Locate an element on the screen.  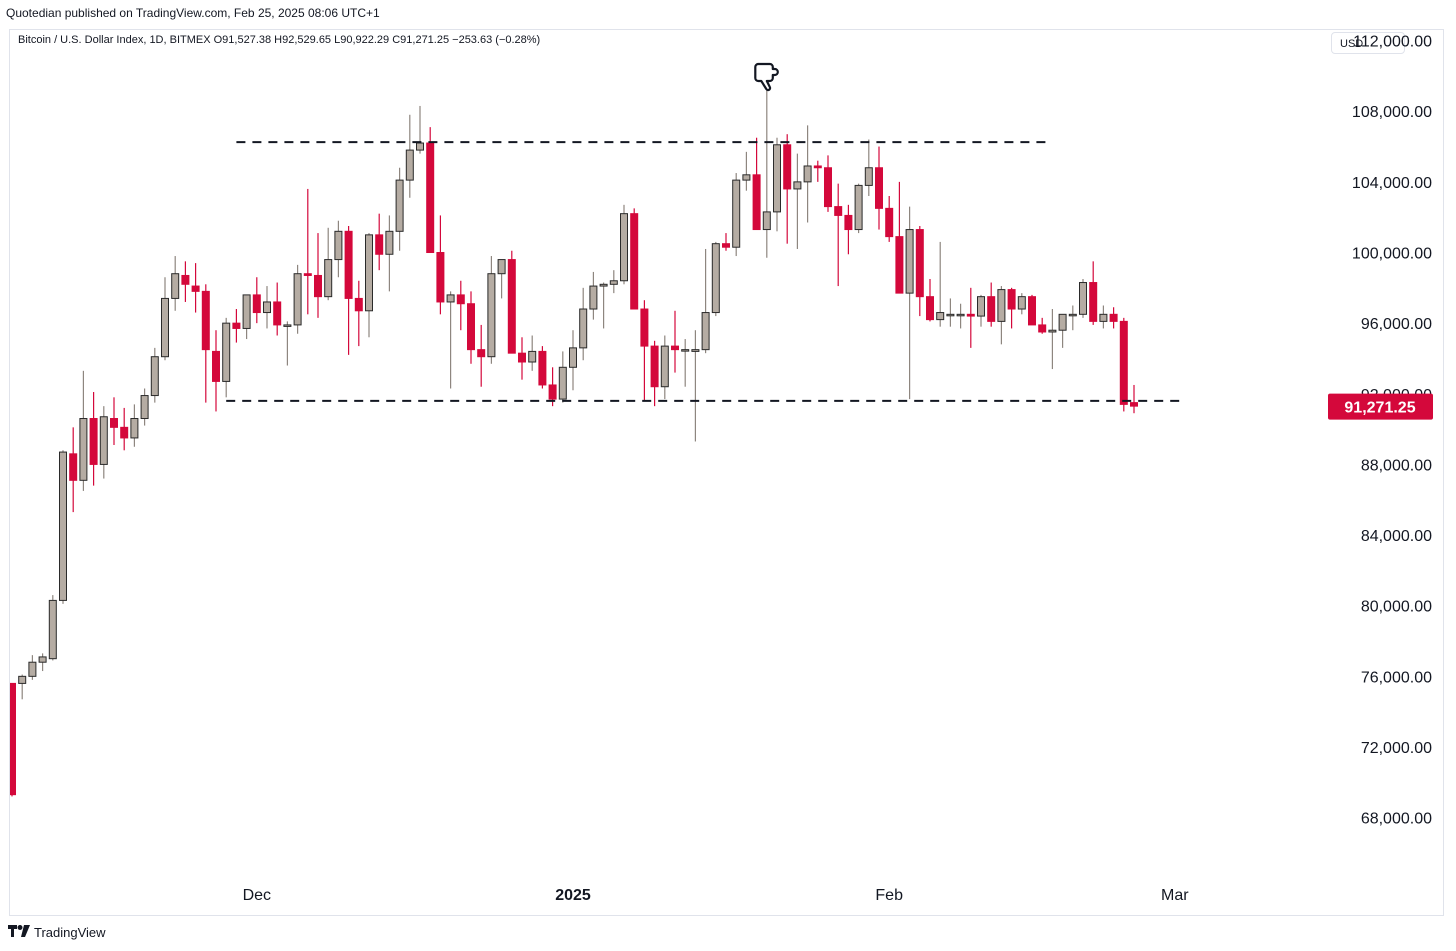
y-tick-label: 72,000.00 is located at coordinates (1396, 748).